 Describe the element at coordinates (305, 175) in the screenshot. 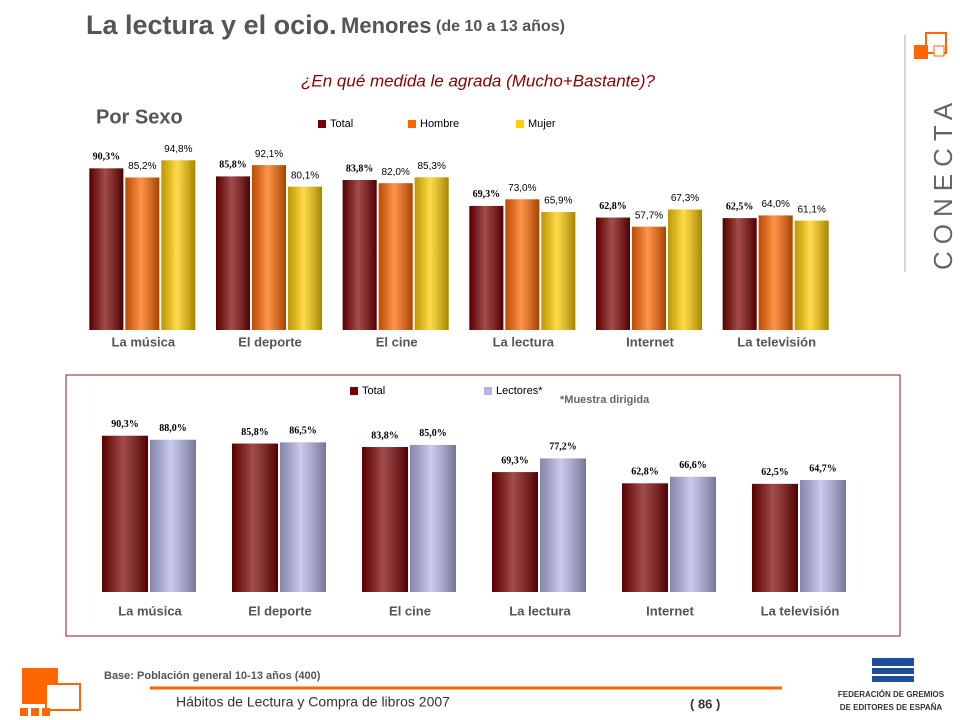

I see `data-label: 80,1%` at that location.